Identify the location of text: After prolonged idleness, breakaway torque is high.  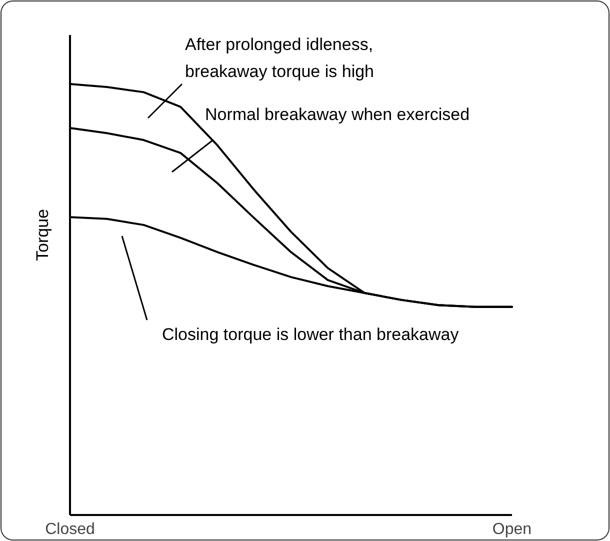
(279, 58).